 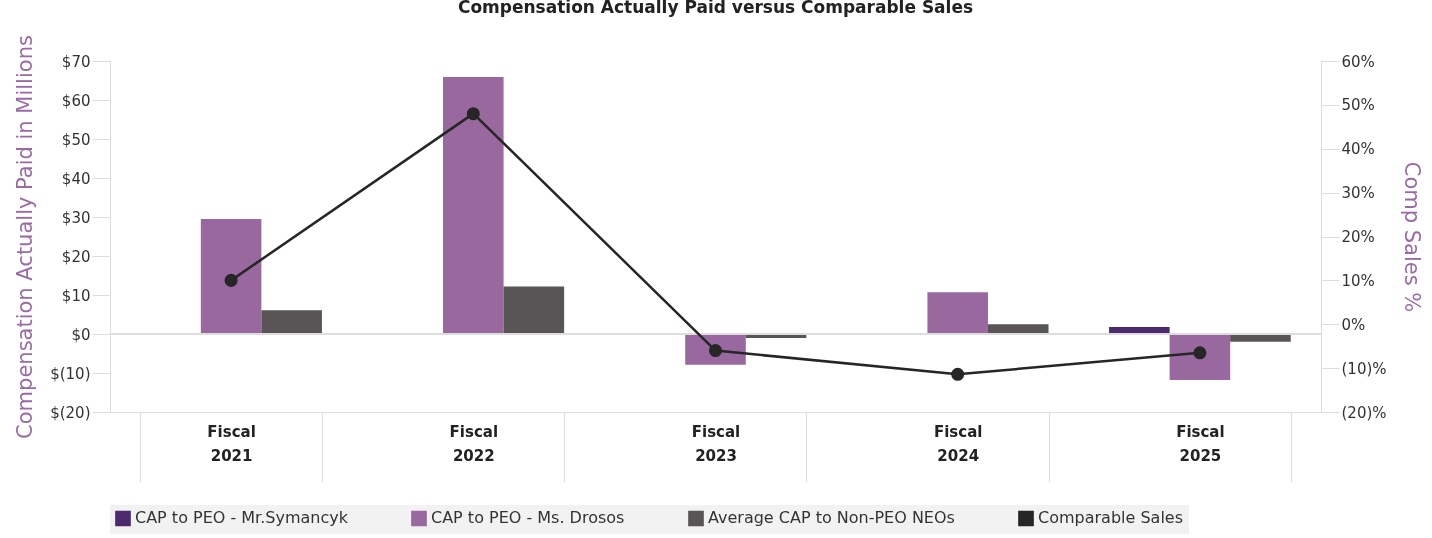 I want to click on x-tick-label: Fiscal 2023, so click(x=716, y=443).